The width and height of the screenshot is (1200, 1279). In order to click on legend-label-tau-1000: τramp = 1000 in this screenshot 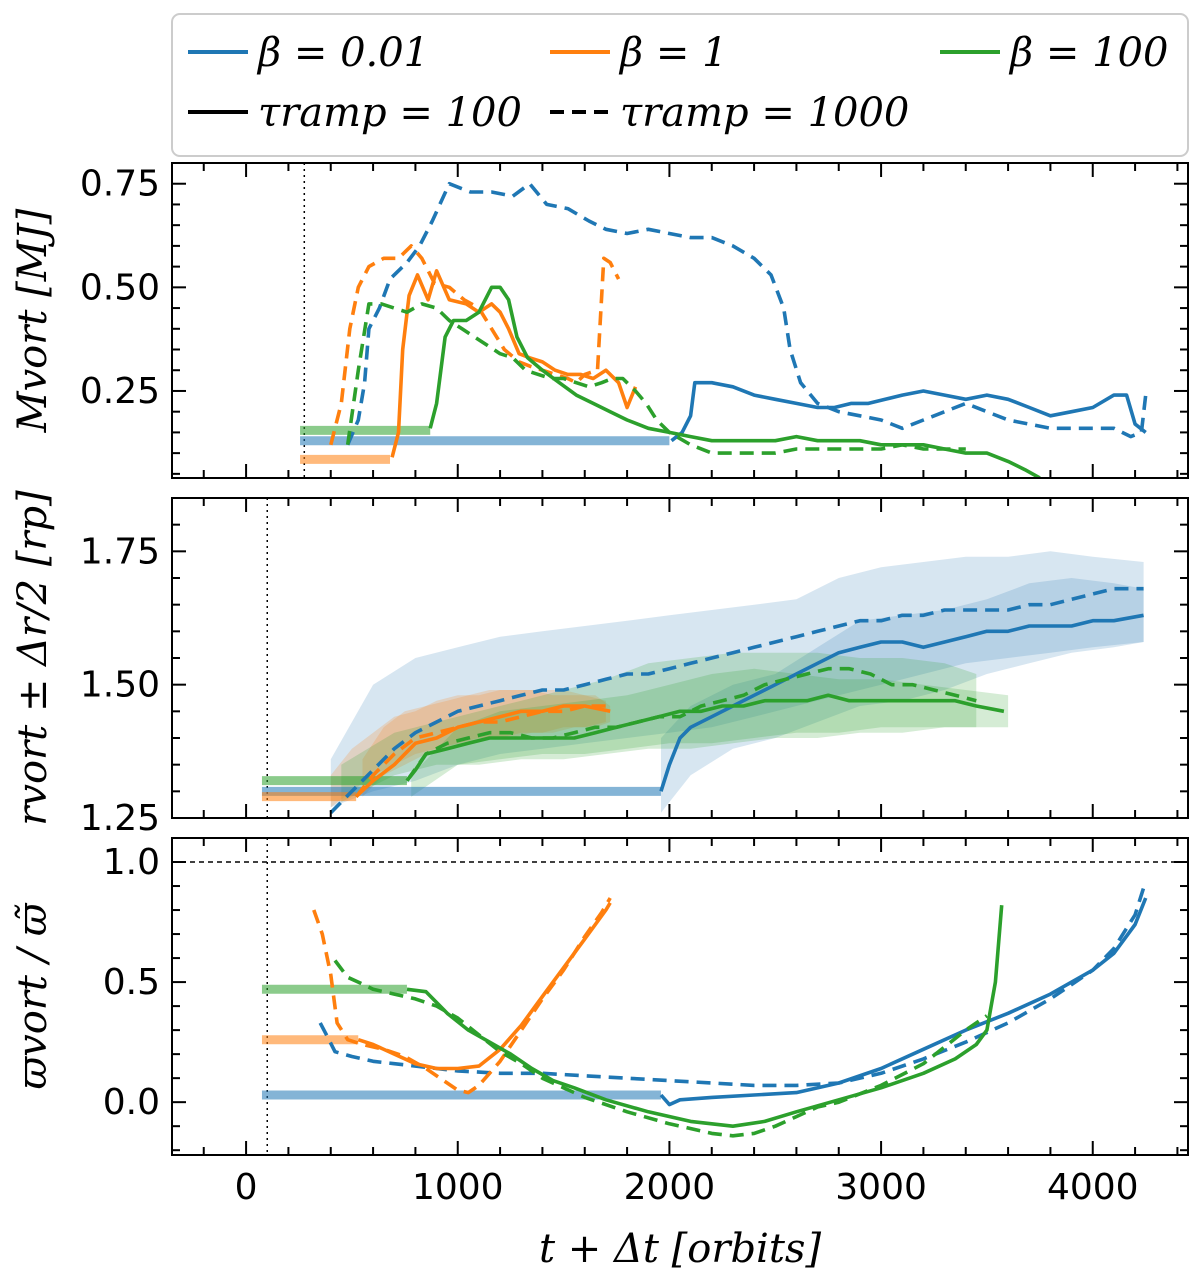, I will do `click(764, 113)`.